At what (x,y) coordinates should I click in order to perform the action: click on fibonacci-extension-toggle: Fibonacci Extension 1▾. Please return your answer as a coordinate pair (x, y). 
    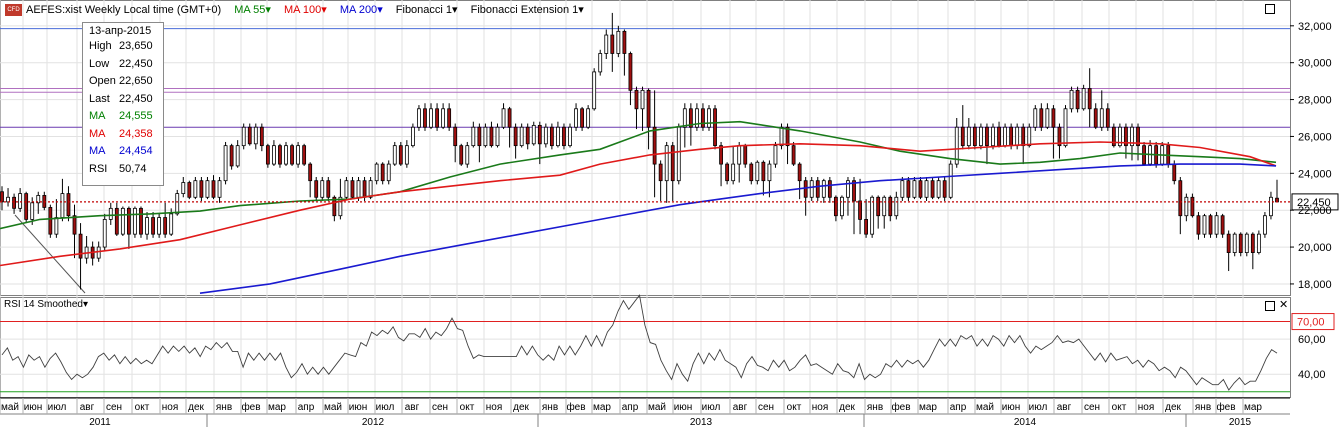
    Looking at the image, I should click on (527, 10).